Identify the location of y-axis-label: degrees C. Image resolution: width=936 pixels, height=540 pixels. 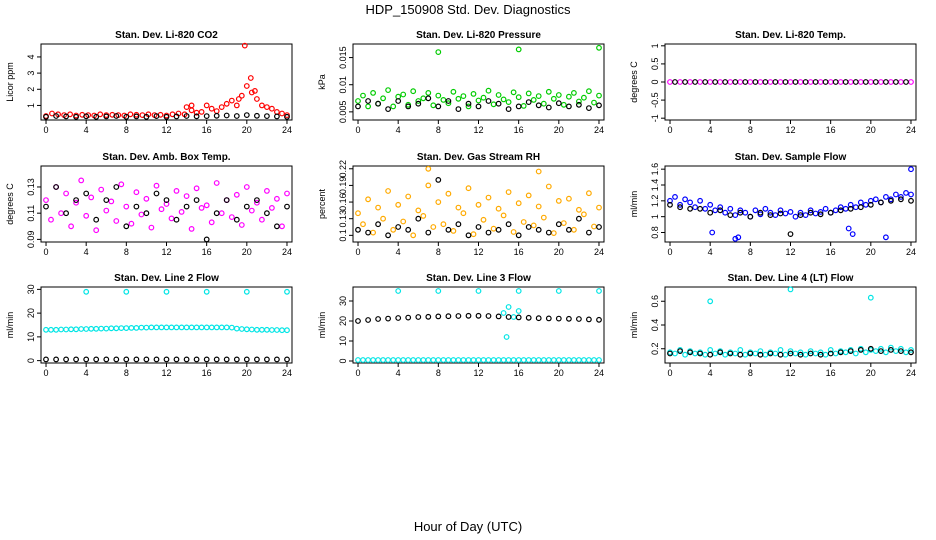
(10, 204).